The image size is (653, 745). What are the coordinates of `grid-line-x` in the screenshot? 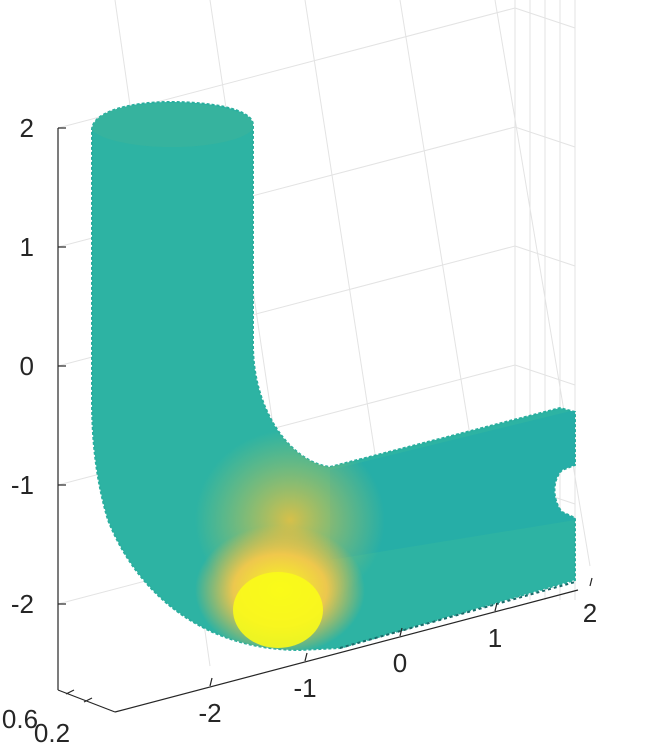 It's located at (542, 283).